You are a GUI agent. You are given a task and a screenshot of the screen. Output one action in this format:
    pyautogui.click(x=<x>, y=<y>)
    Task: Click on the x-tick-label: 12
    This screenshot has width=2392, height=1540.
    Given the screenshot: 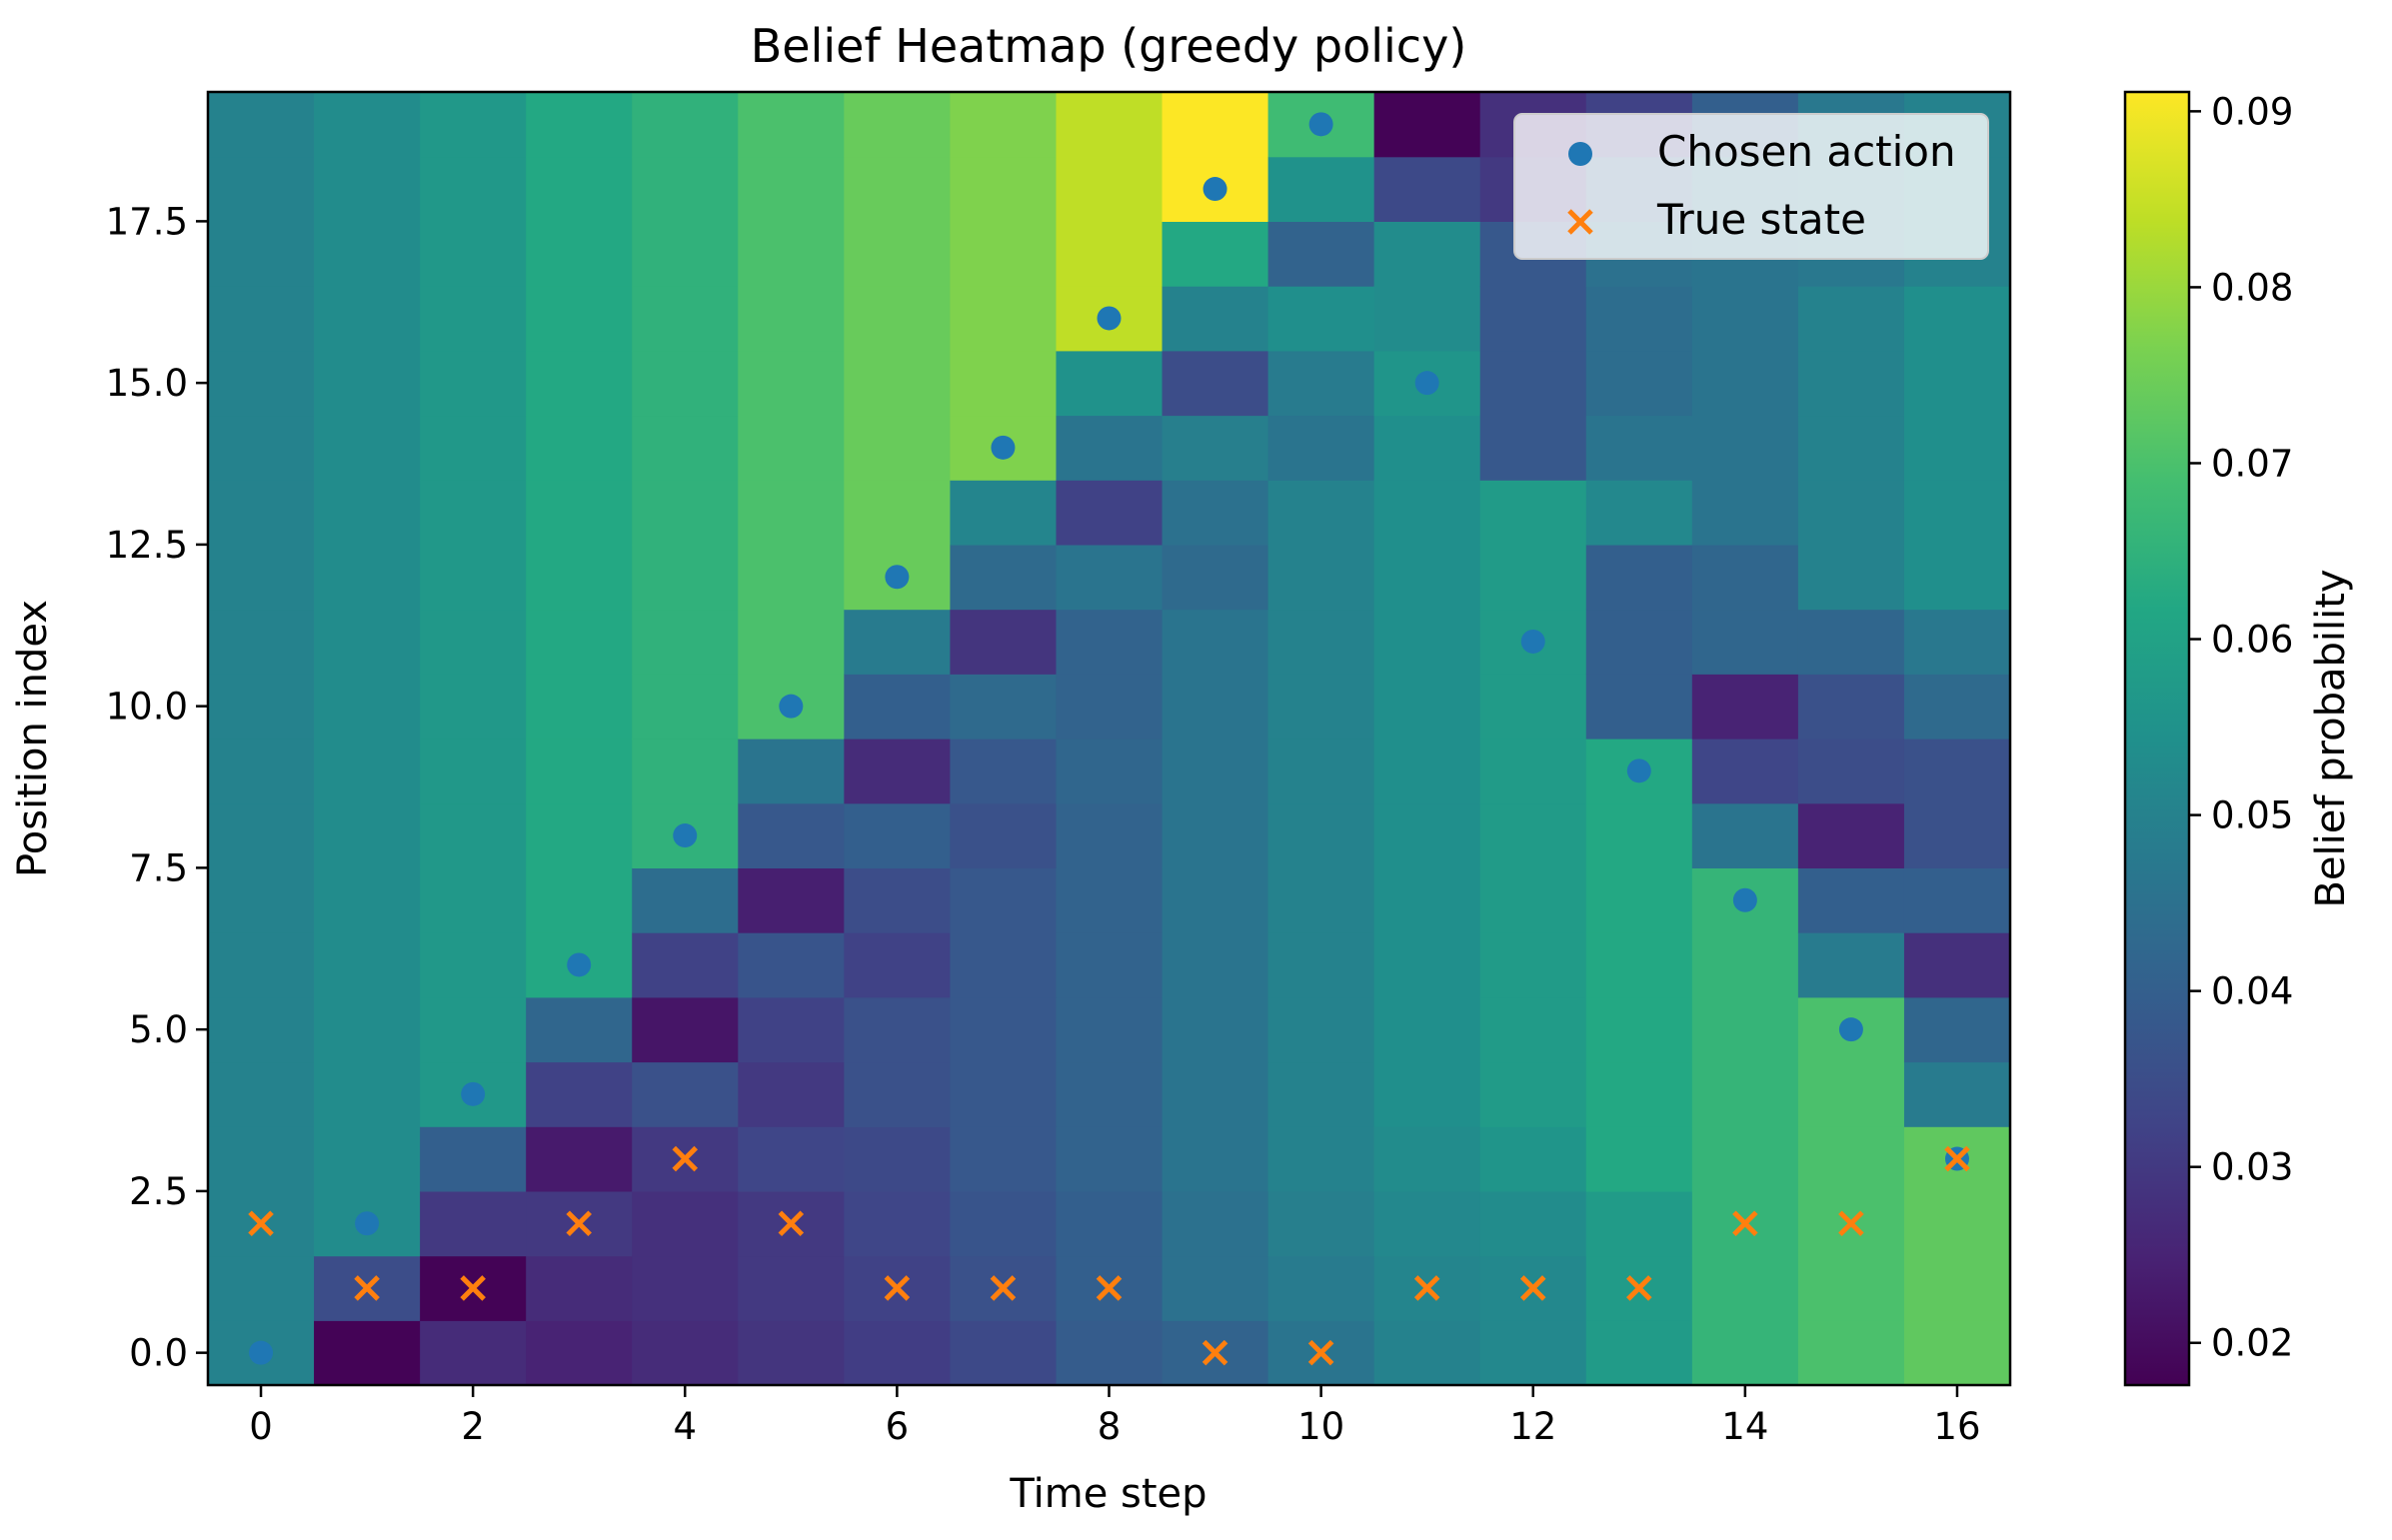 What is the action you would take?
    pyautogui.click(x=1532, y=1426)
    